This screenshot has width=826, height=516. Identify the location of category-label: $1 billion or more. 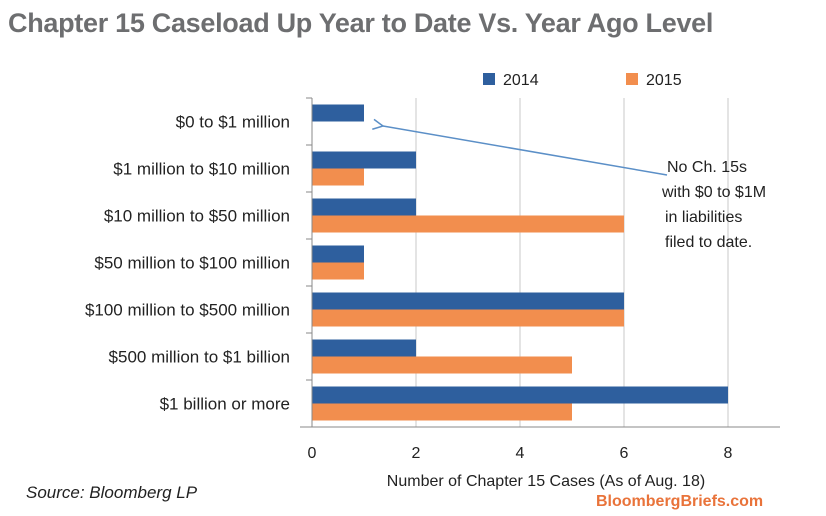
(225, 404).